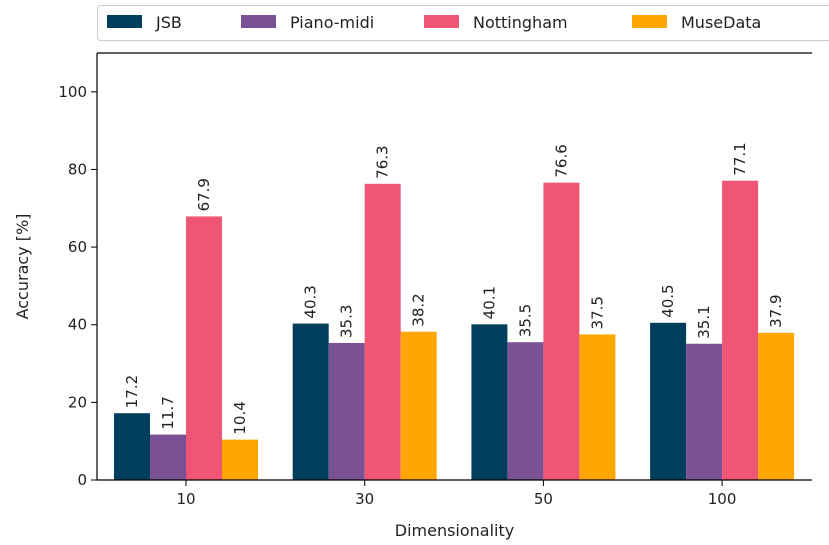 The width and height of the screenshot is (829, 545). I want to click on data-label: 76.3, so click(383, 161).